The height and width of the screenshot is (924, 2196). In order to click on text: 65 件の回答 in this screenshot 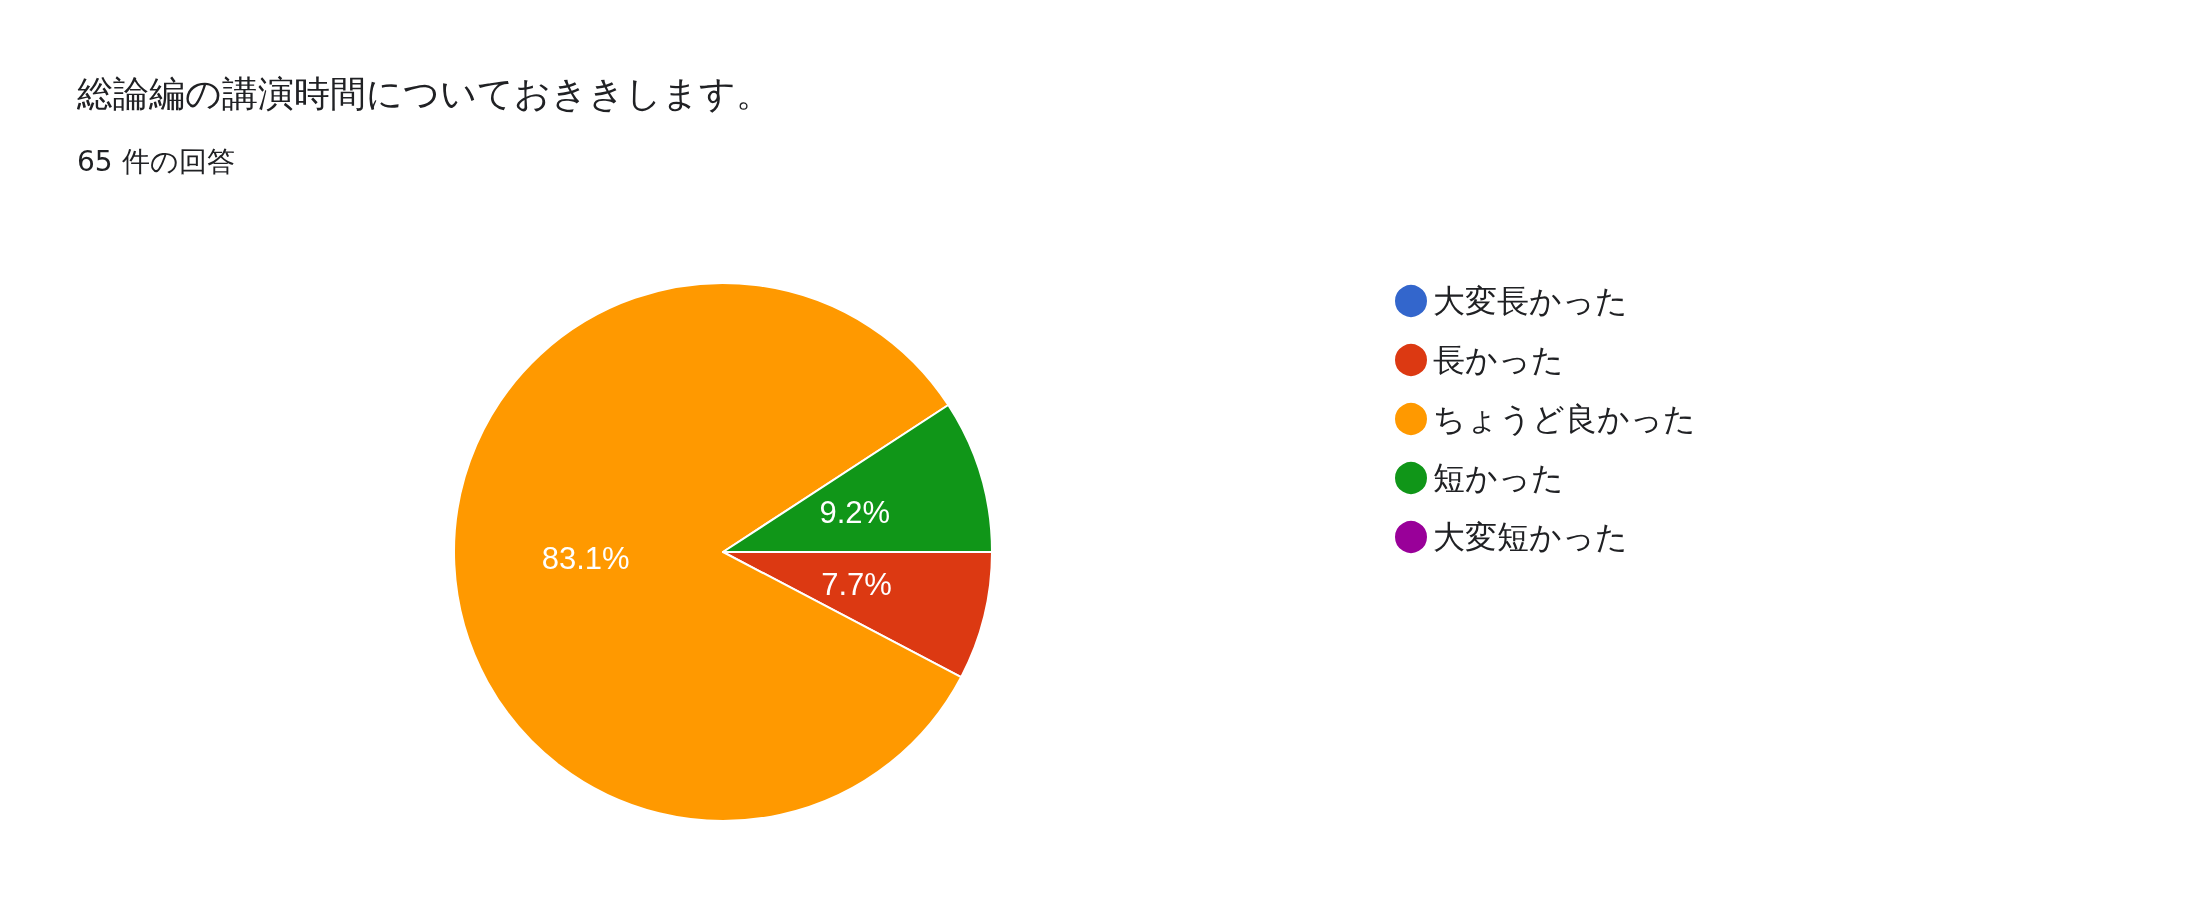, I will do `click(156, 161)`.